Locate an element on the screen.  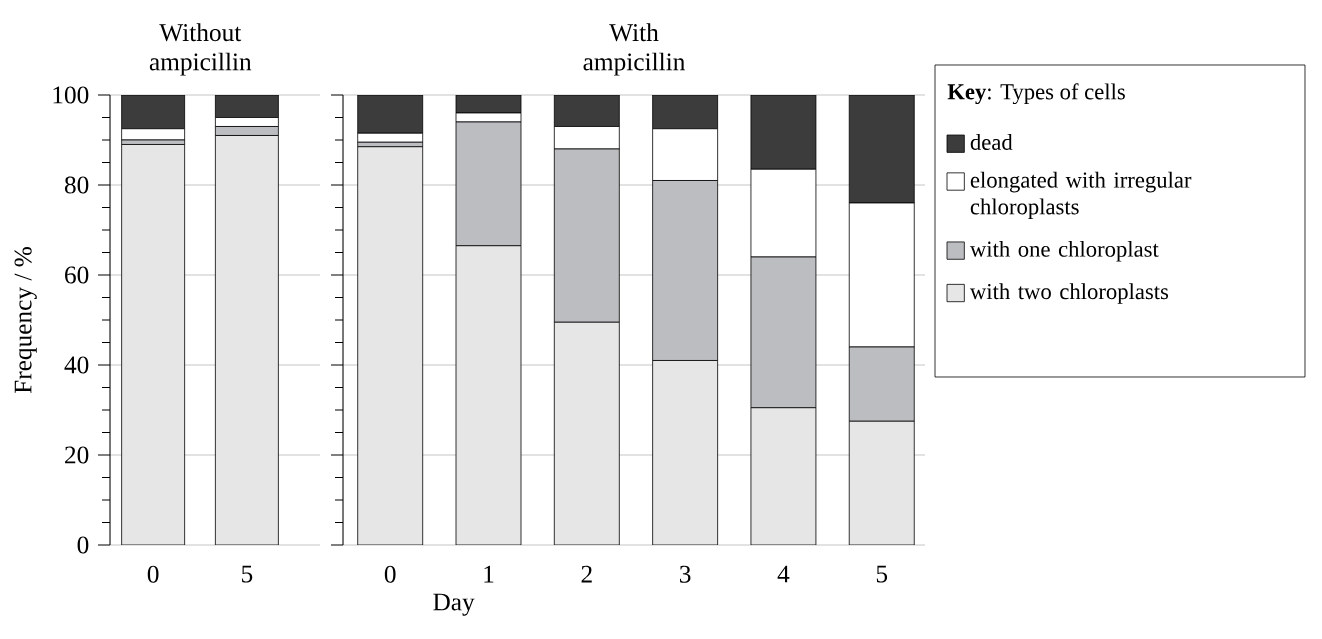
y-tick-label: 80 is located at coordinates (76, 185).